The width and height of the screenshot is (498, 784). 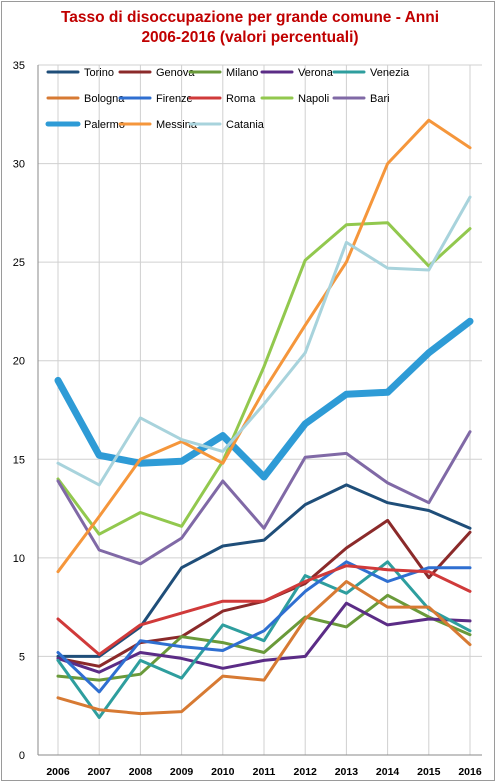 I want to click on legend-label: Firenze, so click(x=174, y=99).